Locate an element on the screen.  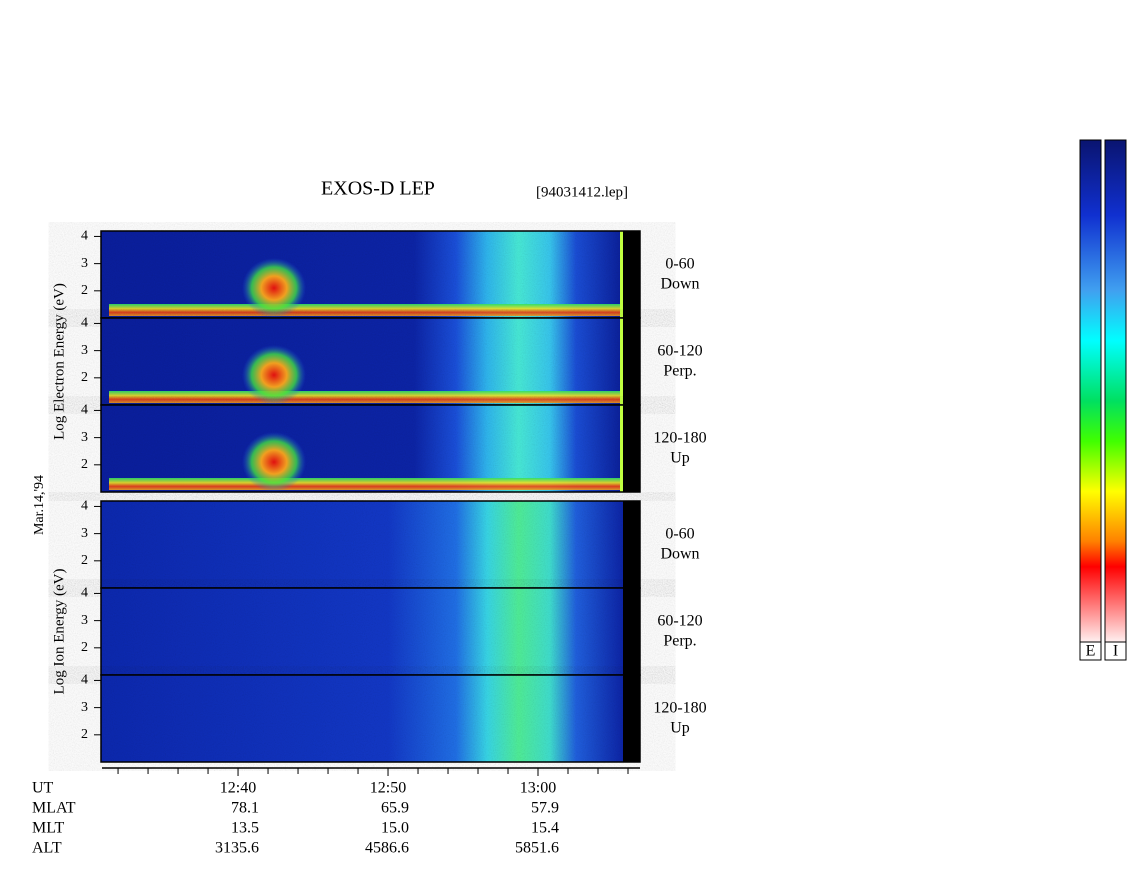
file-label: [94031412.lep] is located at coordinates (582, 192).